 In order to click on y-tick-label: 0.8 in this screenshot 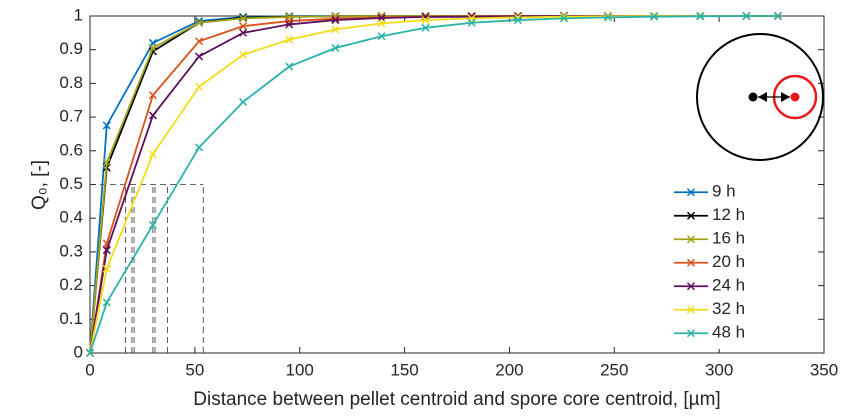, I will do `click(71, 82)`.